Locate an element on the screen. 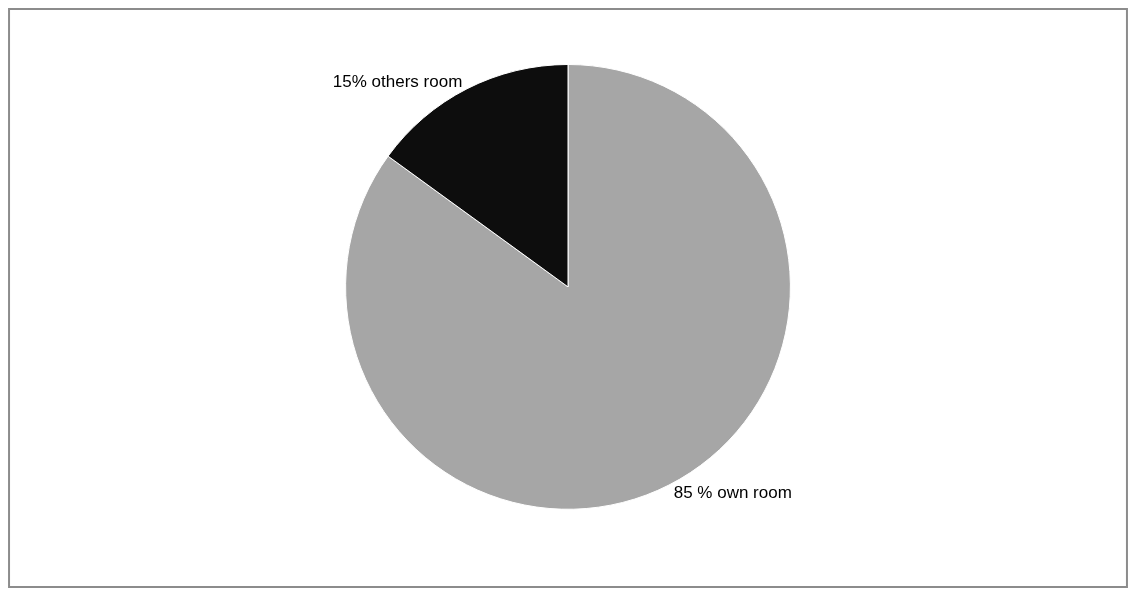 The width and height of the screenshot is (1136, 596). data-label: 15% others room is located at coordinates (397, 81).